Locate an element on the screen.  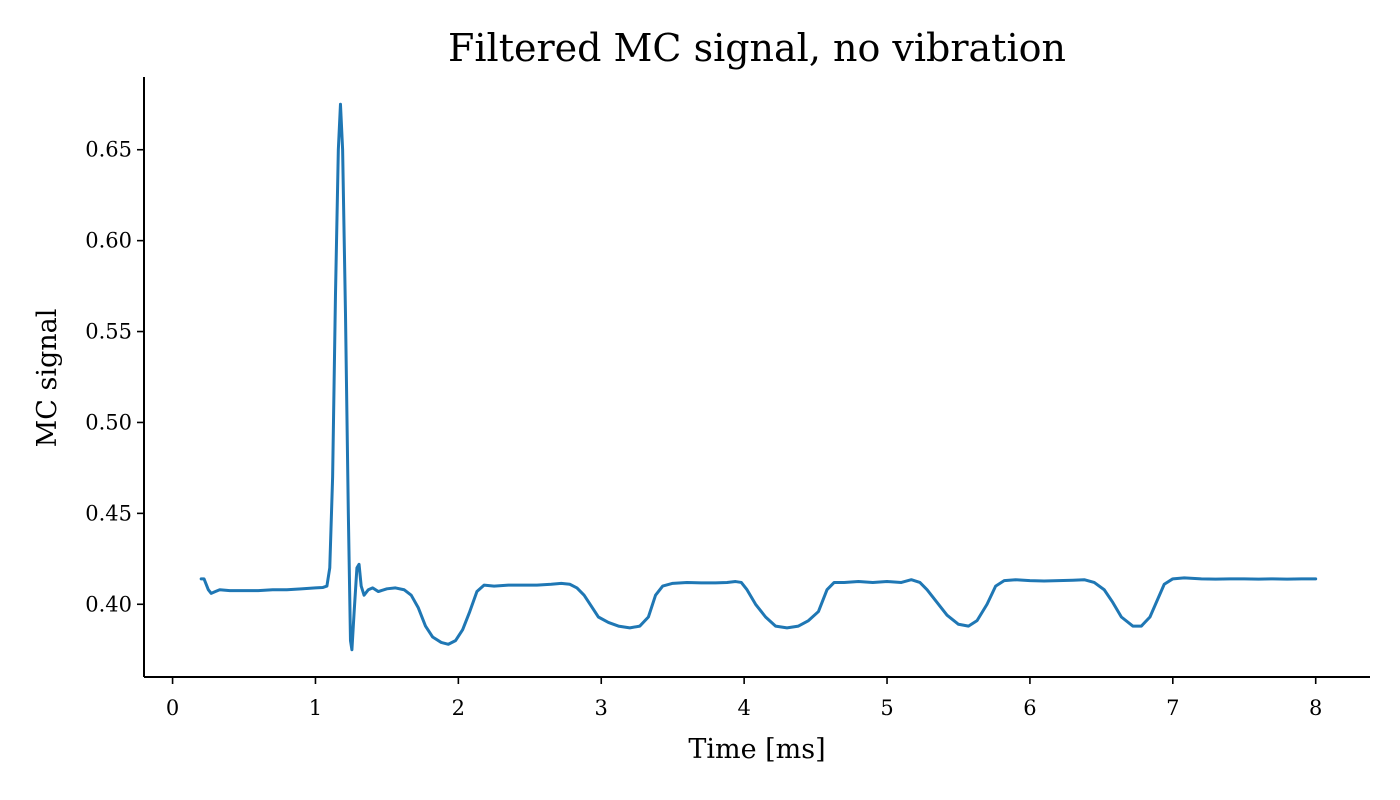
y-tick-label: 0.55 is located at coordinates (108, 332).